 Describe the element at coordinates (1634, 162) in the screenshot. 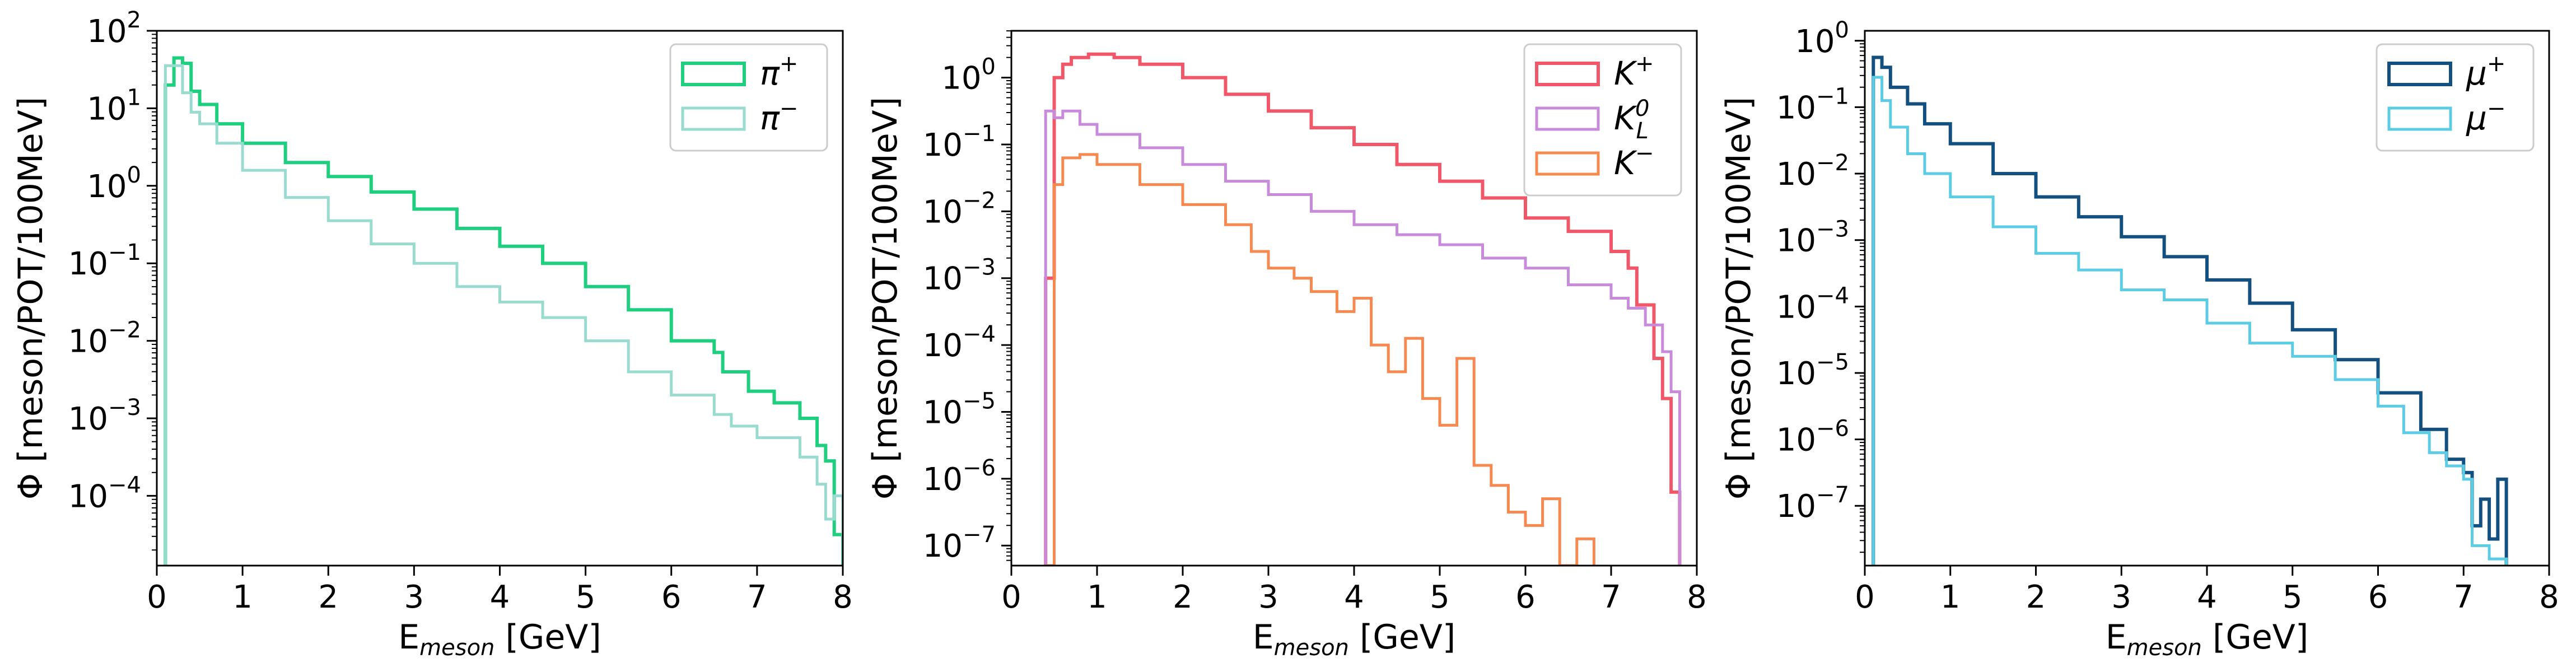

I see `legend-label-3: K−` at that location.